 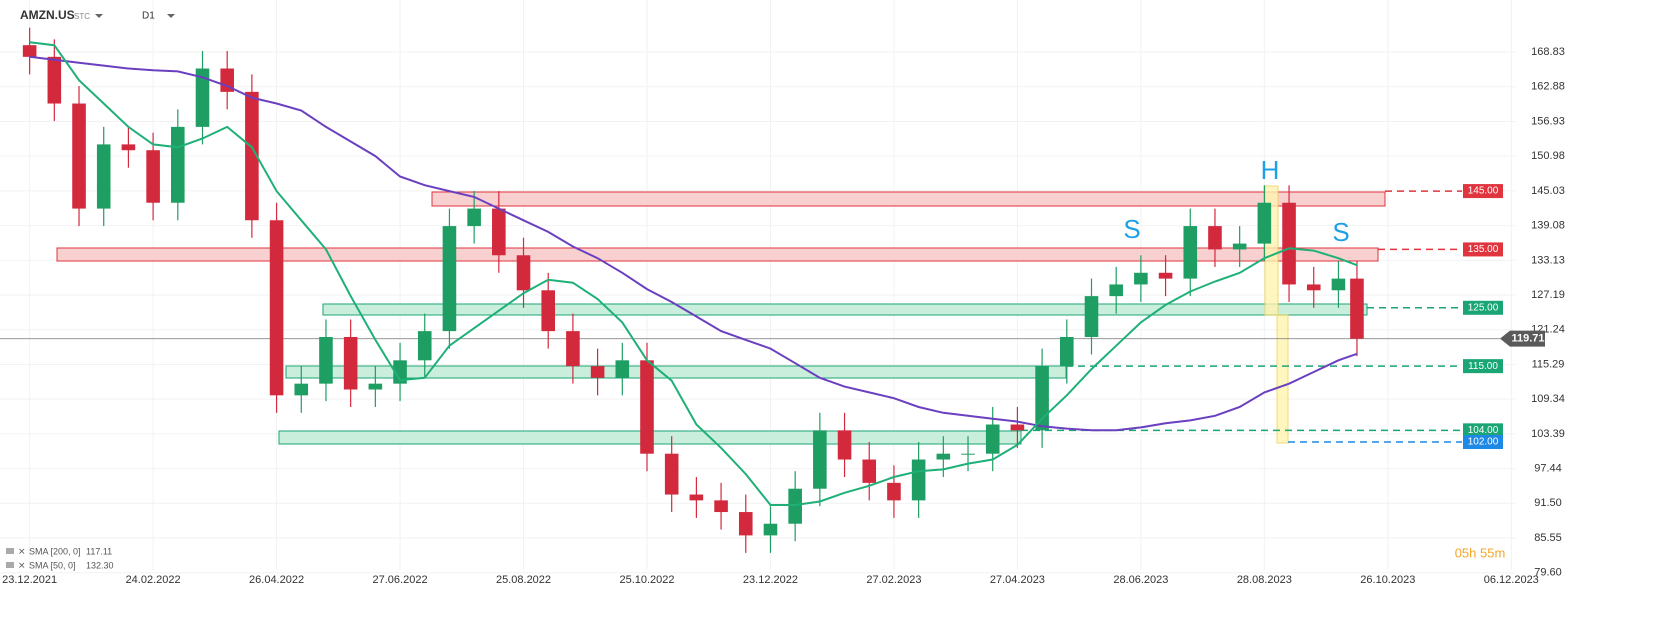 What do you see at coordinates (100, 565) in the screenshot?
I see `legend-value: 132.30` at bounding box center [100, 565].